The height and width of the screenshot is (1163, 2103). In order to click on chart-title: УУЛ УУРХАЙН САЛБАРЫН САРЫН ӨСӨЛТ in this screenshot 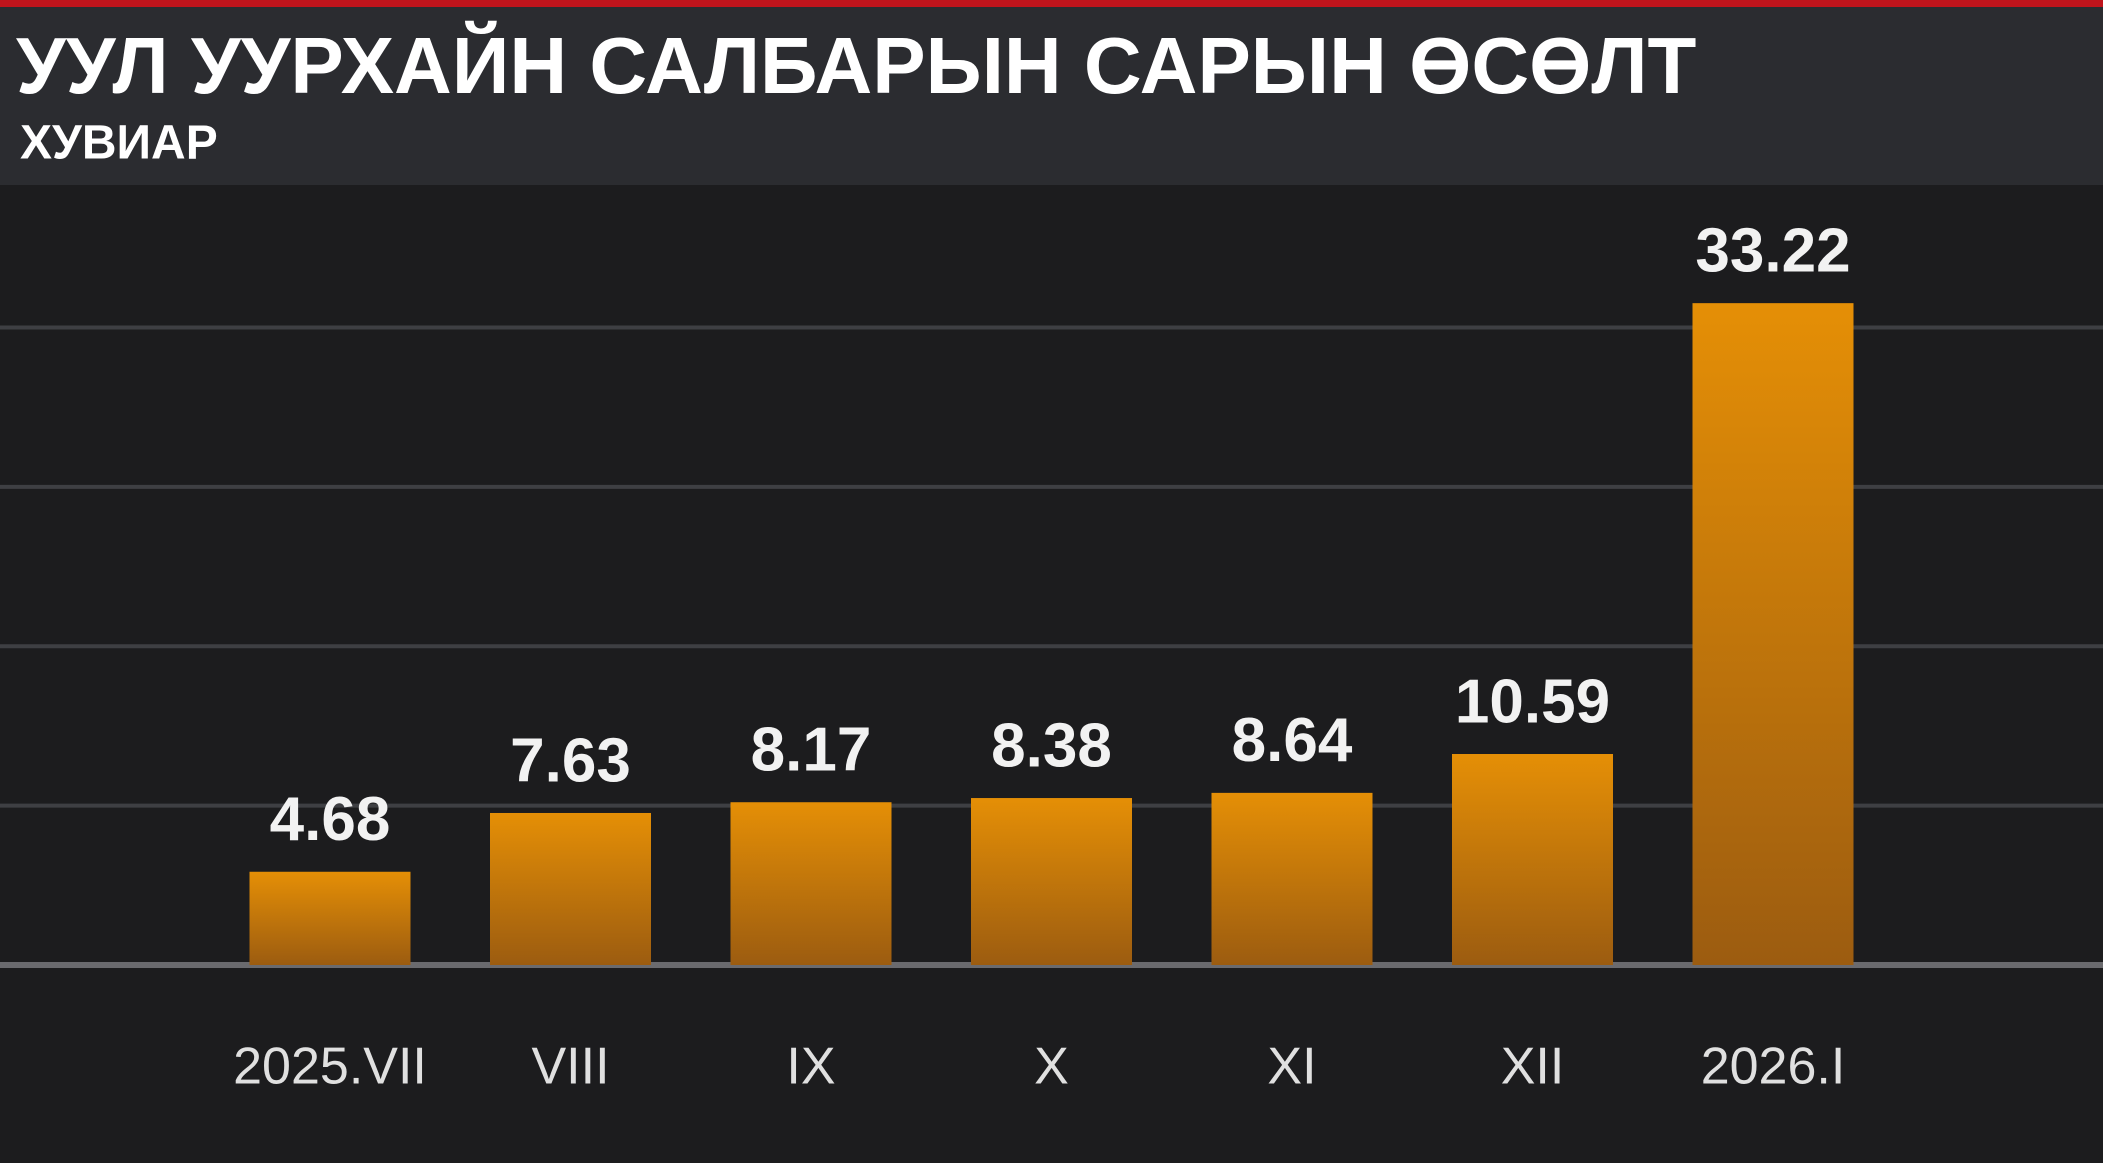, I will do `click(856, 65)`.